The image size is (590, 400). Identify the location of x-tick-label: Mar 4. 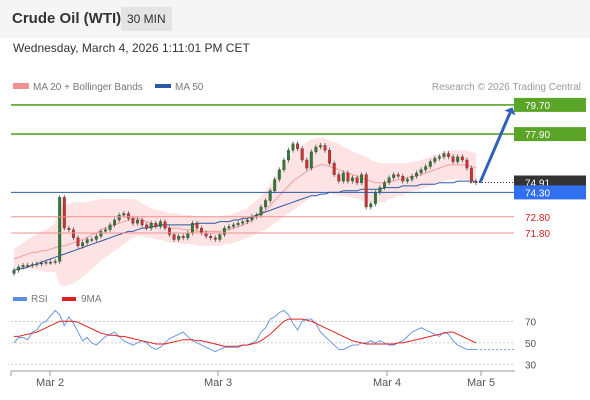
(387, 383).